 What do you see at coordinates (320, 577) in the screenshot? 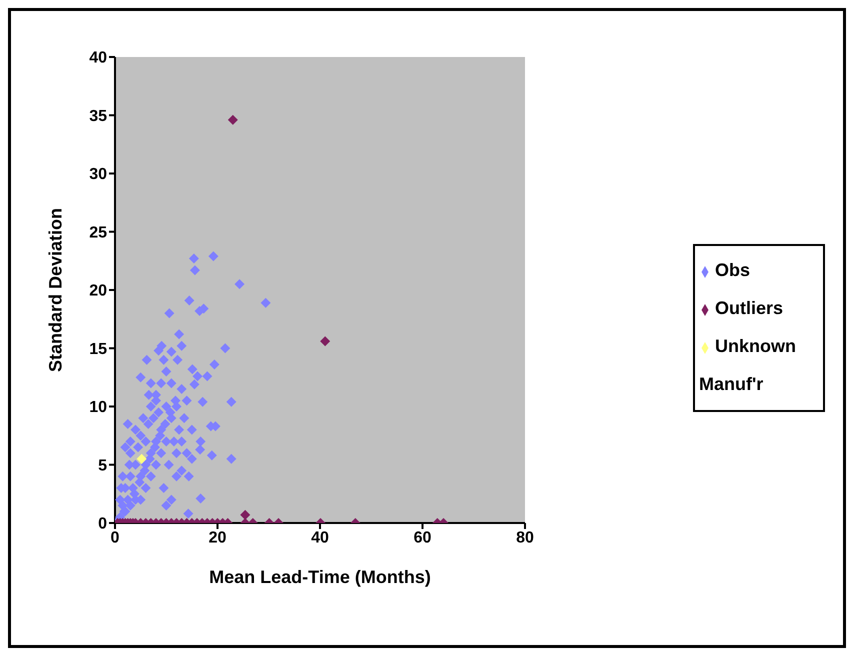
I see `x-axis-title: Mean Lead-Time (Months)` at bounding box center [320, 577].